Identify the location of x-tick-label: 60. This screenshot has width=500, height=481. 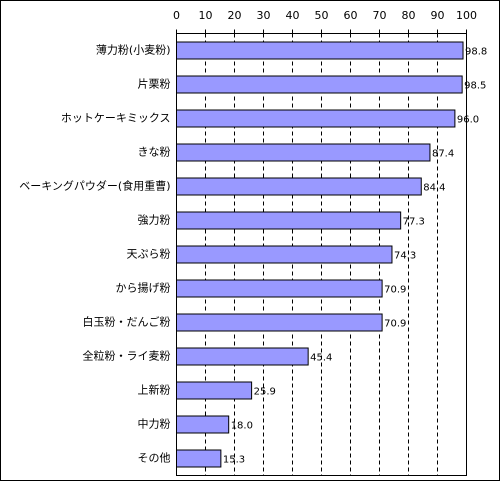
(351, 15).